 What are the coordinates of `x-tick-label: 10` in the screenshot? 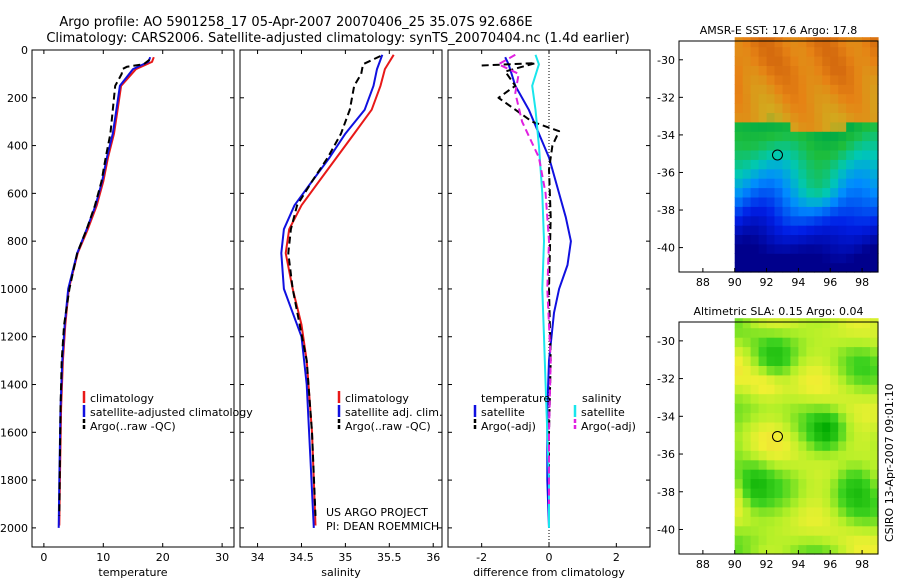 It's located at (103, 557).